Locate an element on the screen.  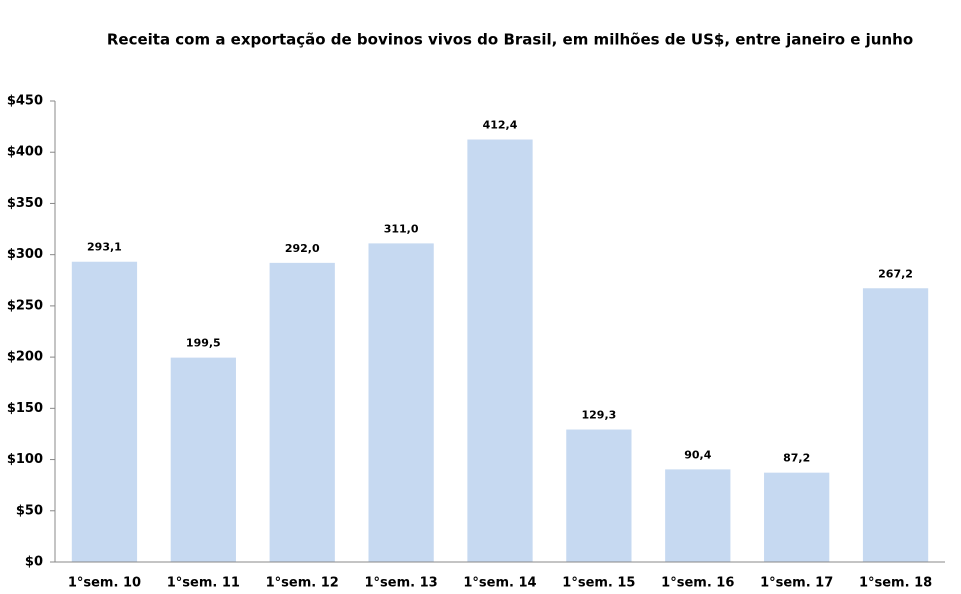
value-label: 90,4 is located at coordinates (697, 454).